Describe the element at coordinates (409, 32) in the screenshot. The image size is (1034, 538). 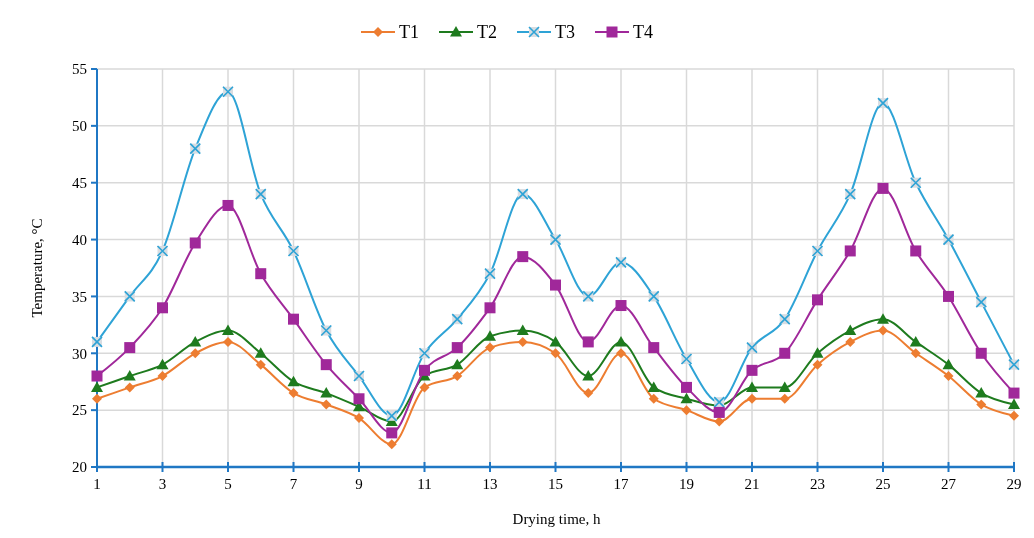
I see `legend-label: T1` at that location.